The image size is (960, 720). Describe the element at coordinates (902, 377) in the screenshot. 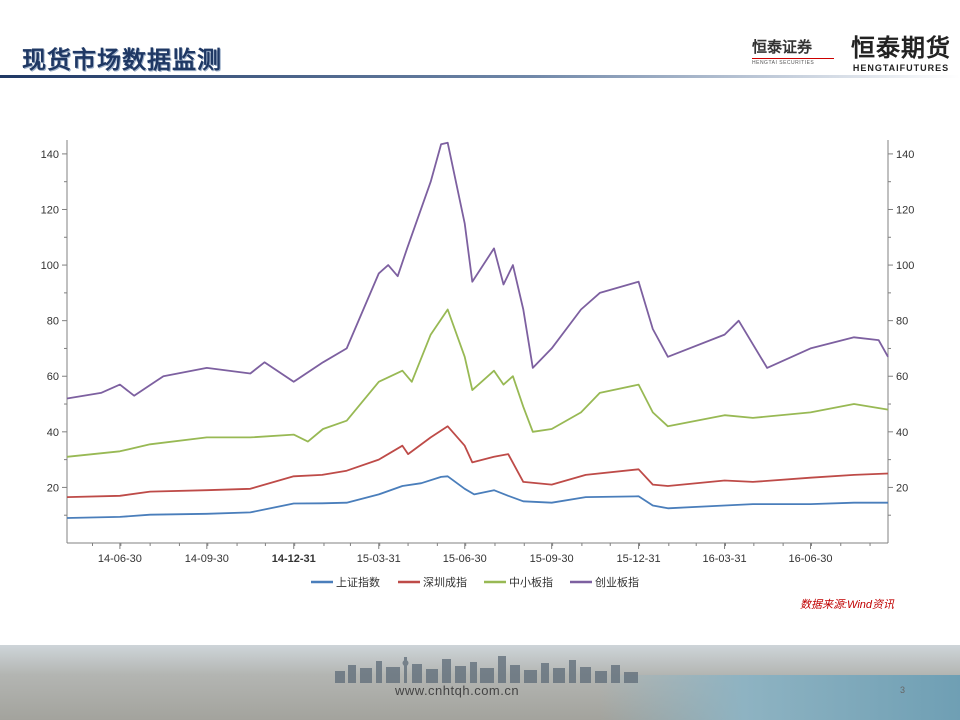

I see `y-tick-label-right: 60` at that location.